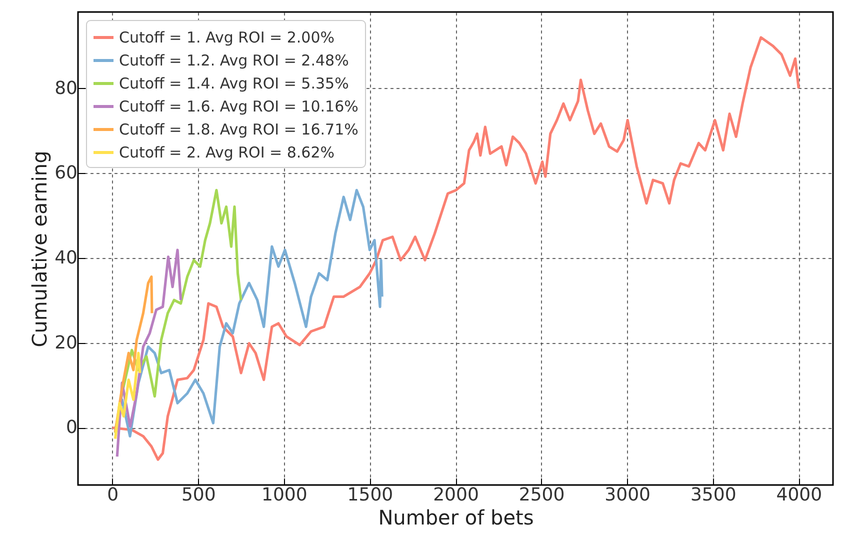  Describe the element at coordinates (40, 249) in the screenshot. I see `y-axis-title: Cumulative earning` at that location.